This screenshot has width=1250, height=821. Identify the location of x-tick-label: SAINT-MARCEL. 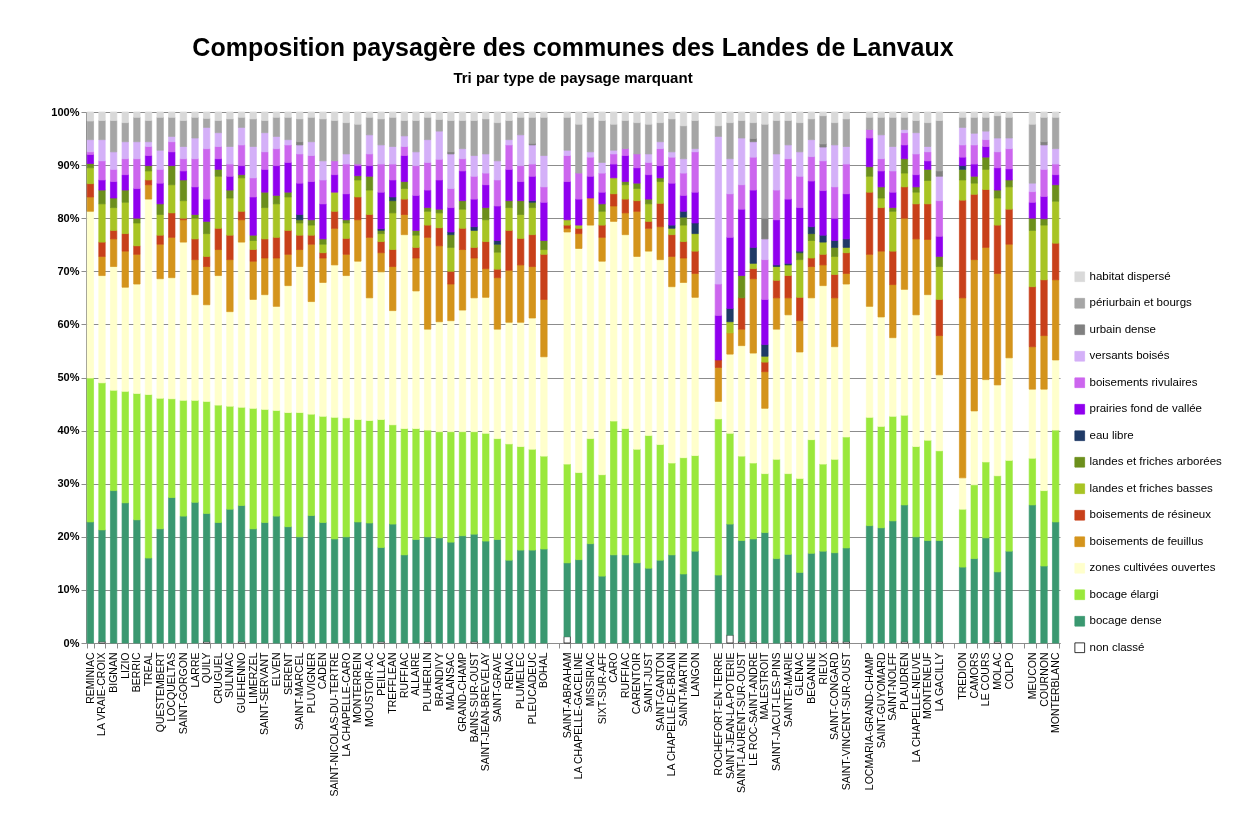
(299, 691).